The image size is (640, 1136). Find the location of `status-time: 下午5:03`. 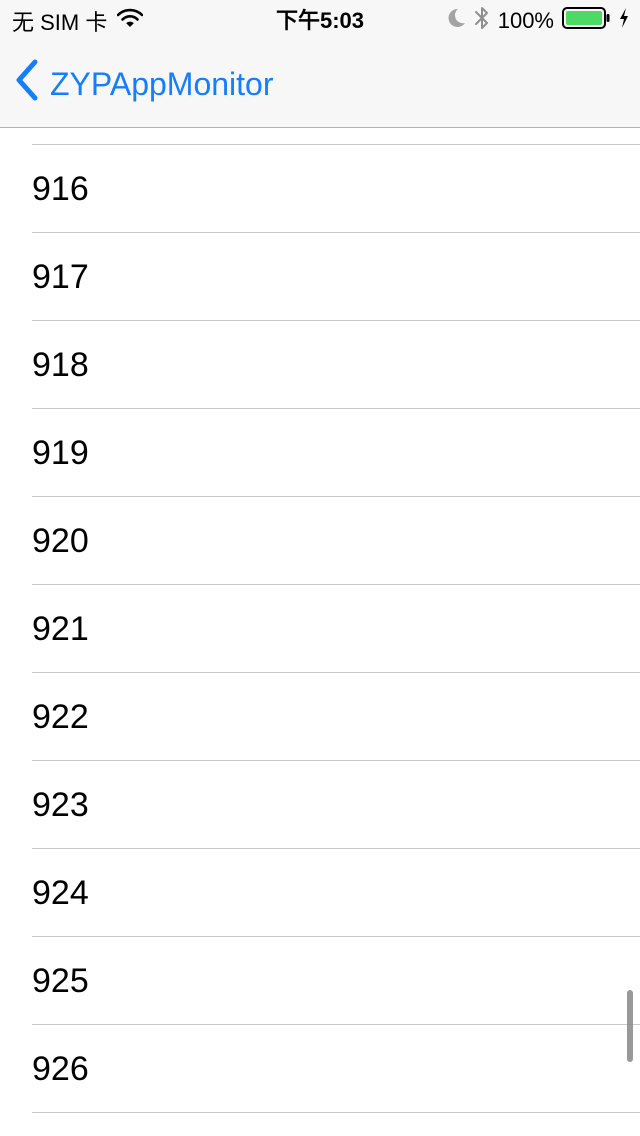

status-time: 下午5:03 is located at coordinates (320, 20).